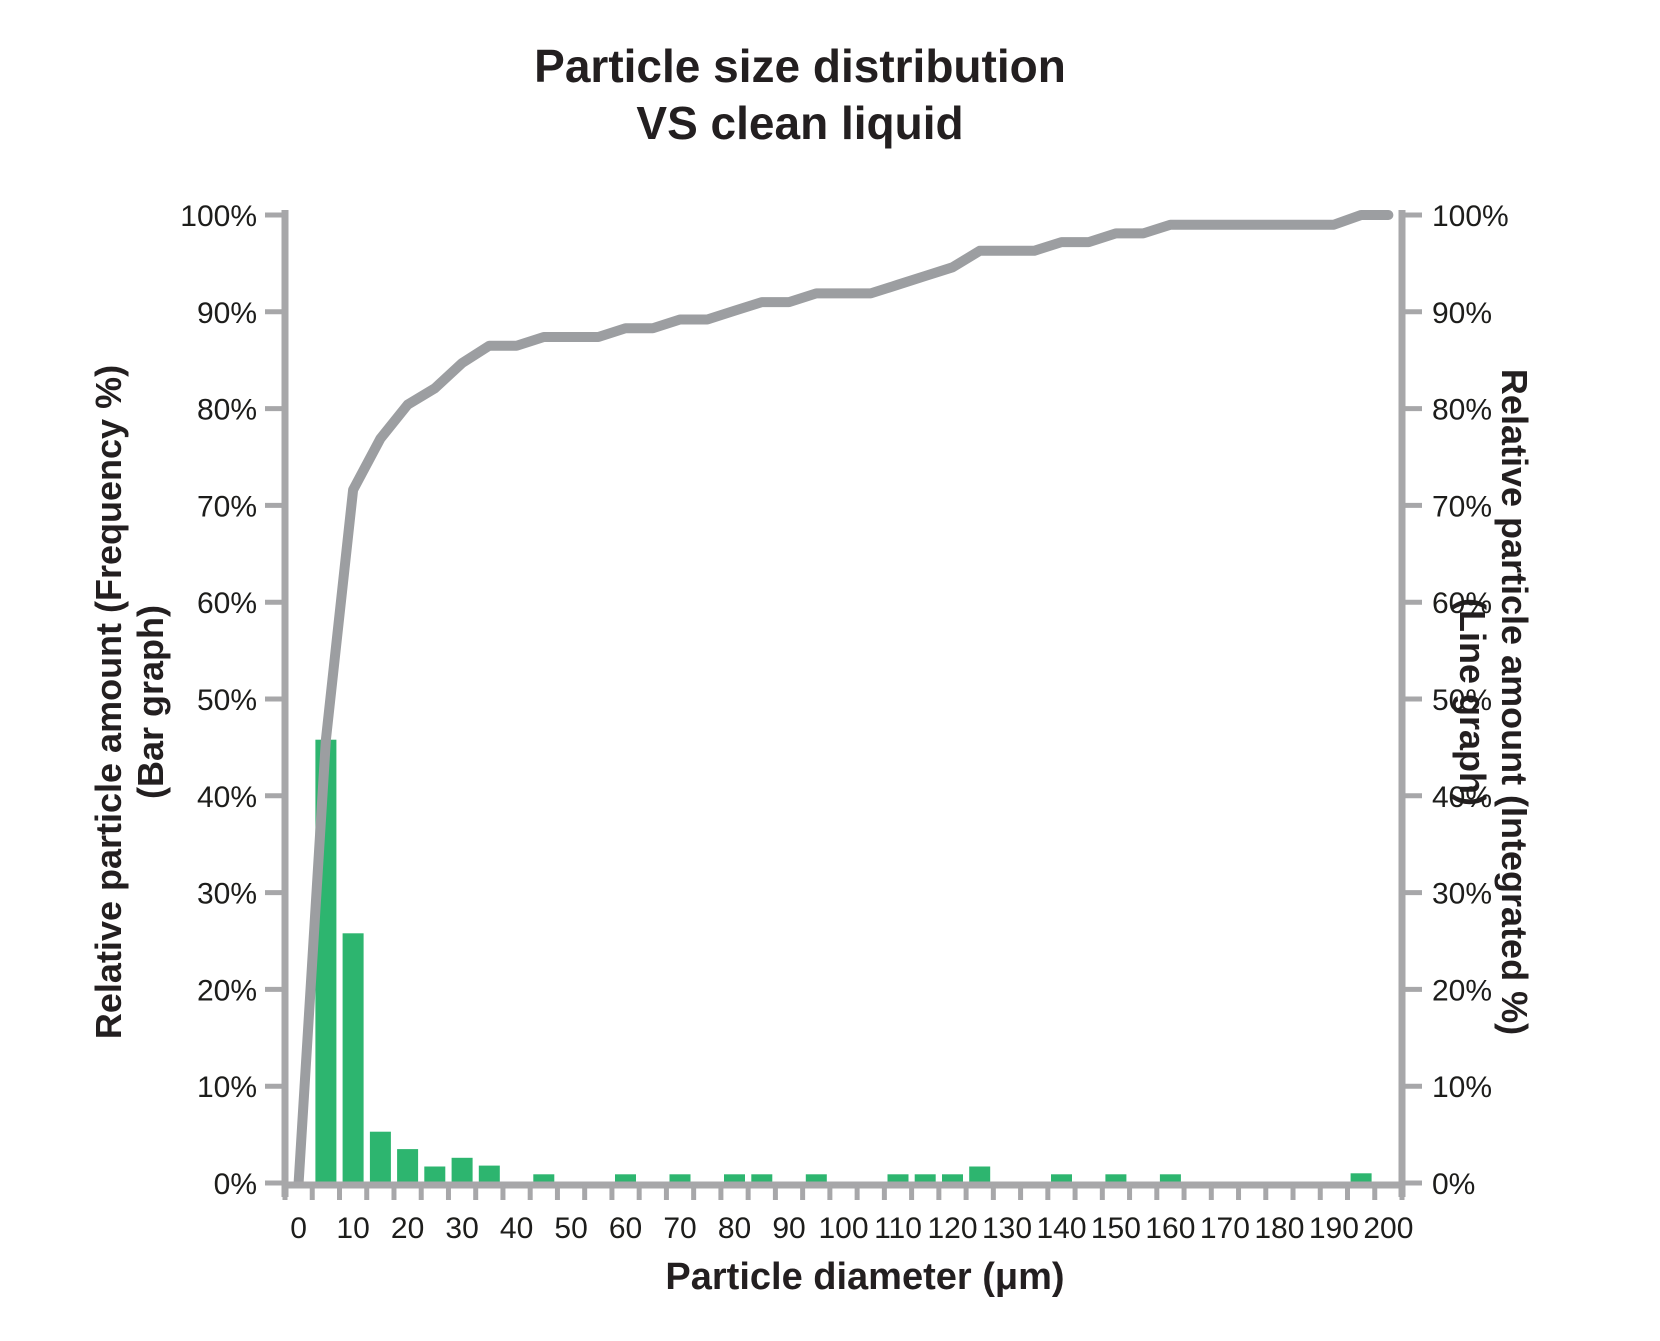 The width and height of the screenshot is (1660, 1341). Describe the element at coordinates (227, 990) in the screenshot. I see `left-y-tick-label: 20%` at that location.